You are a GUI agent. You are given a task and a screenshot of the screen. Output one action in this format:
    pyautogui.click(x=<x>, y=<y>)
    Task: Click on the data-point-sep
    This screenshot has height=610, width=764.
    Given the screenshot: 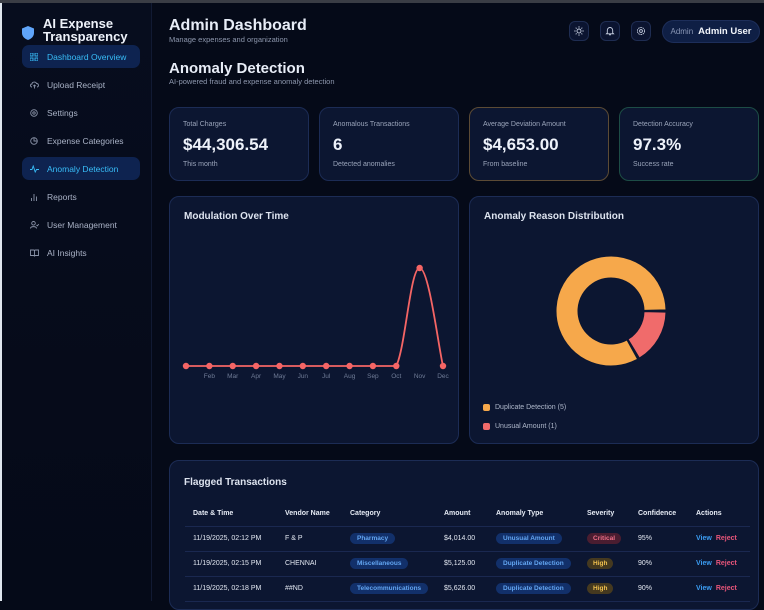 What is the action you would take?
    pyautogui.click(x=373, y=366)
    